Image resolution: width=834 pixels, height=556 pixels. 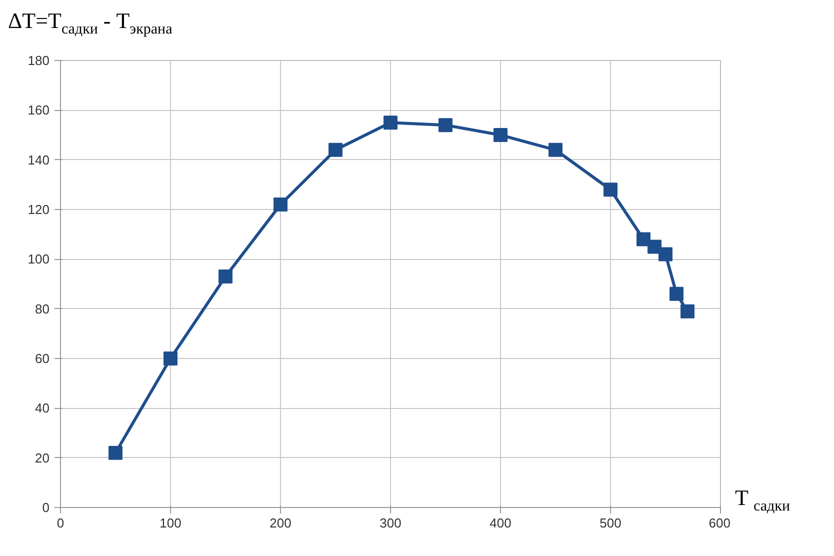 What do you see at coordinates (39, 160) in the screenshot?
I see `y-tick-label: 140` at bounding box center [39, 160].